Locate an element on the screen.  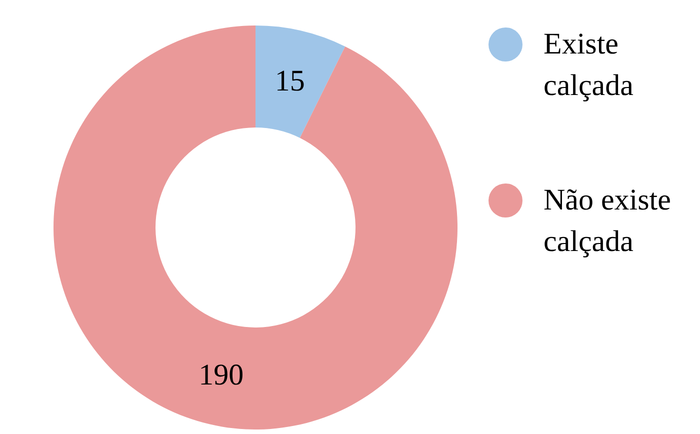
data-label: 190 is located at coordinates (221, 375).